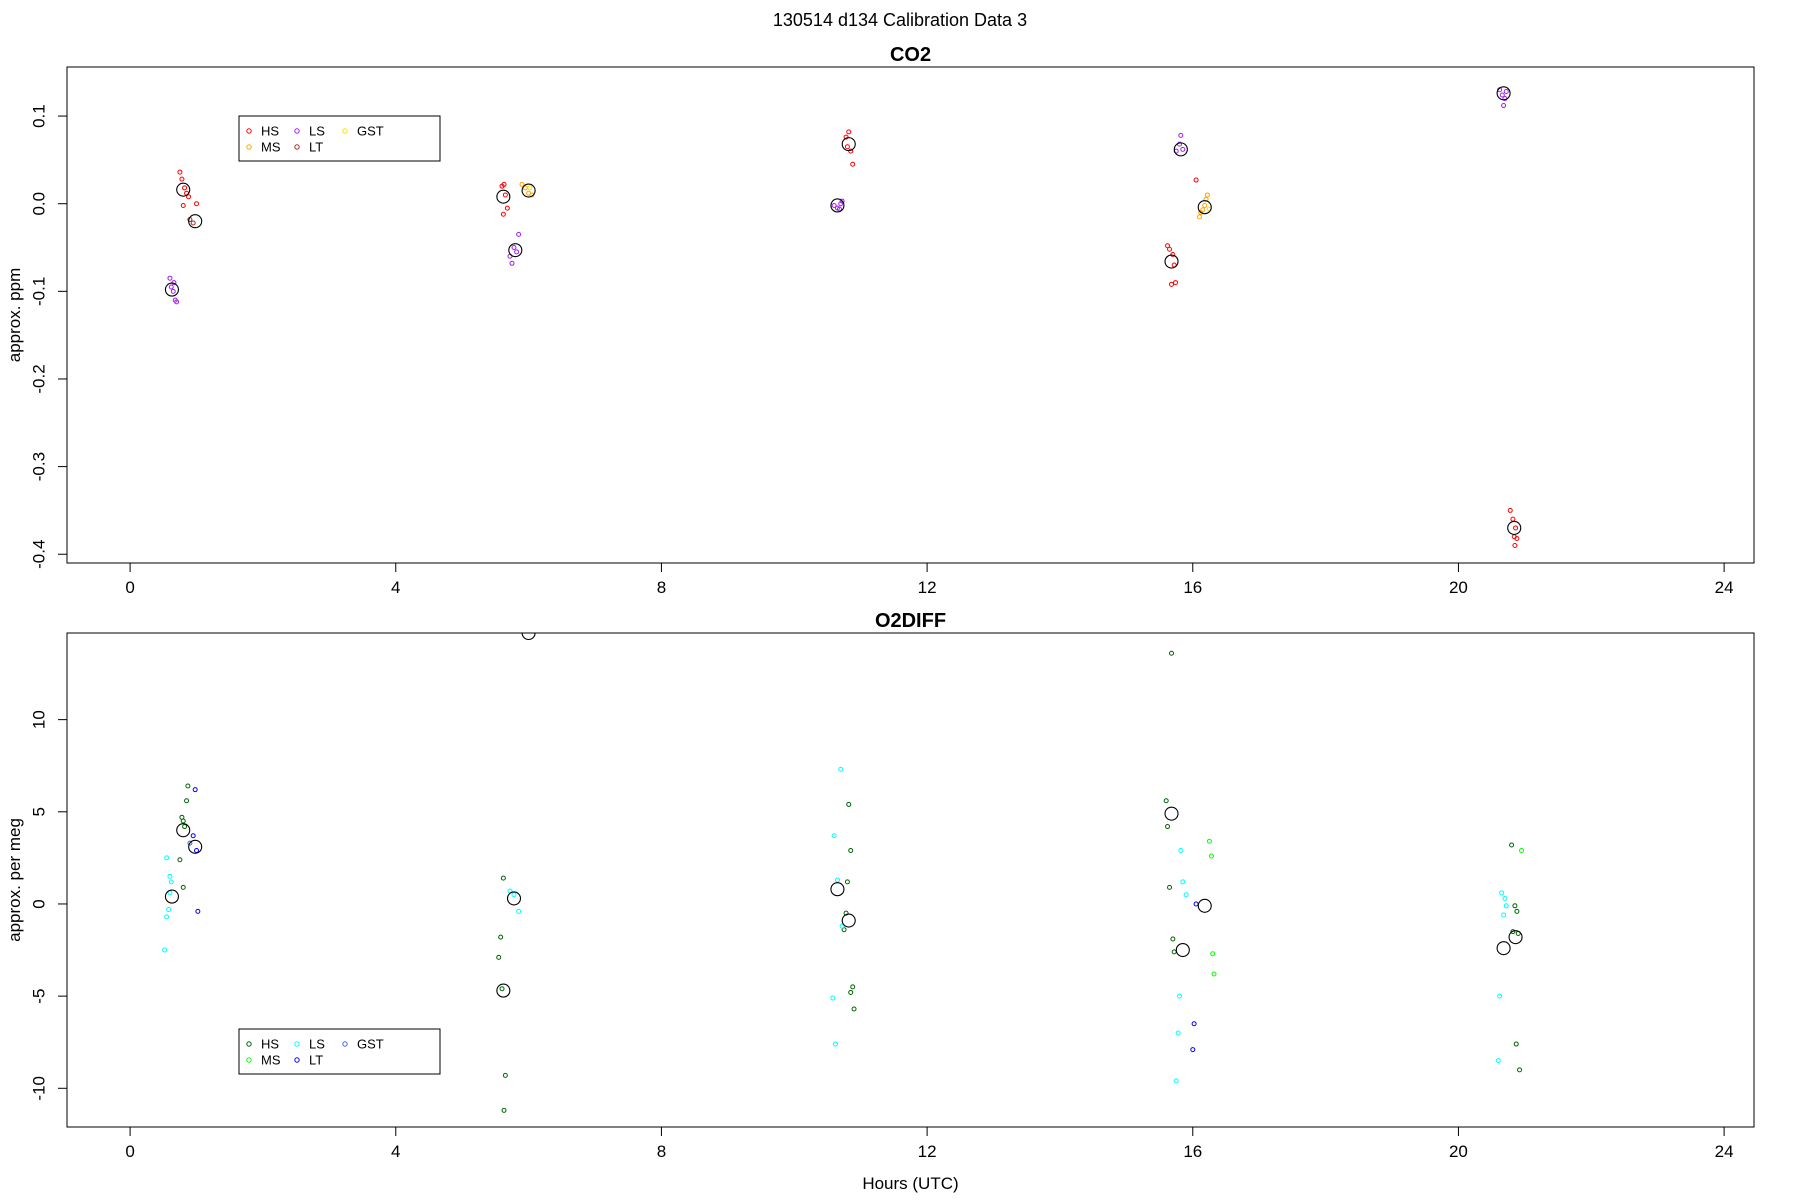  I want to click on legend-entry-label: LS, so click(317, 131).